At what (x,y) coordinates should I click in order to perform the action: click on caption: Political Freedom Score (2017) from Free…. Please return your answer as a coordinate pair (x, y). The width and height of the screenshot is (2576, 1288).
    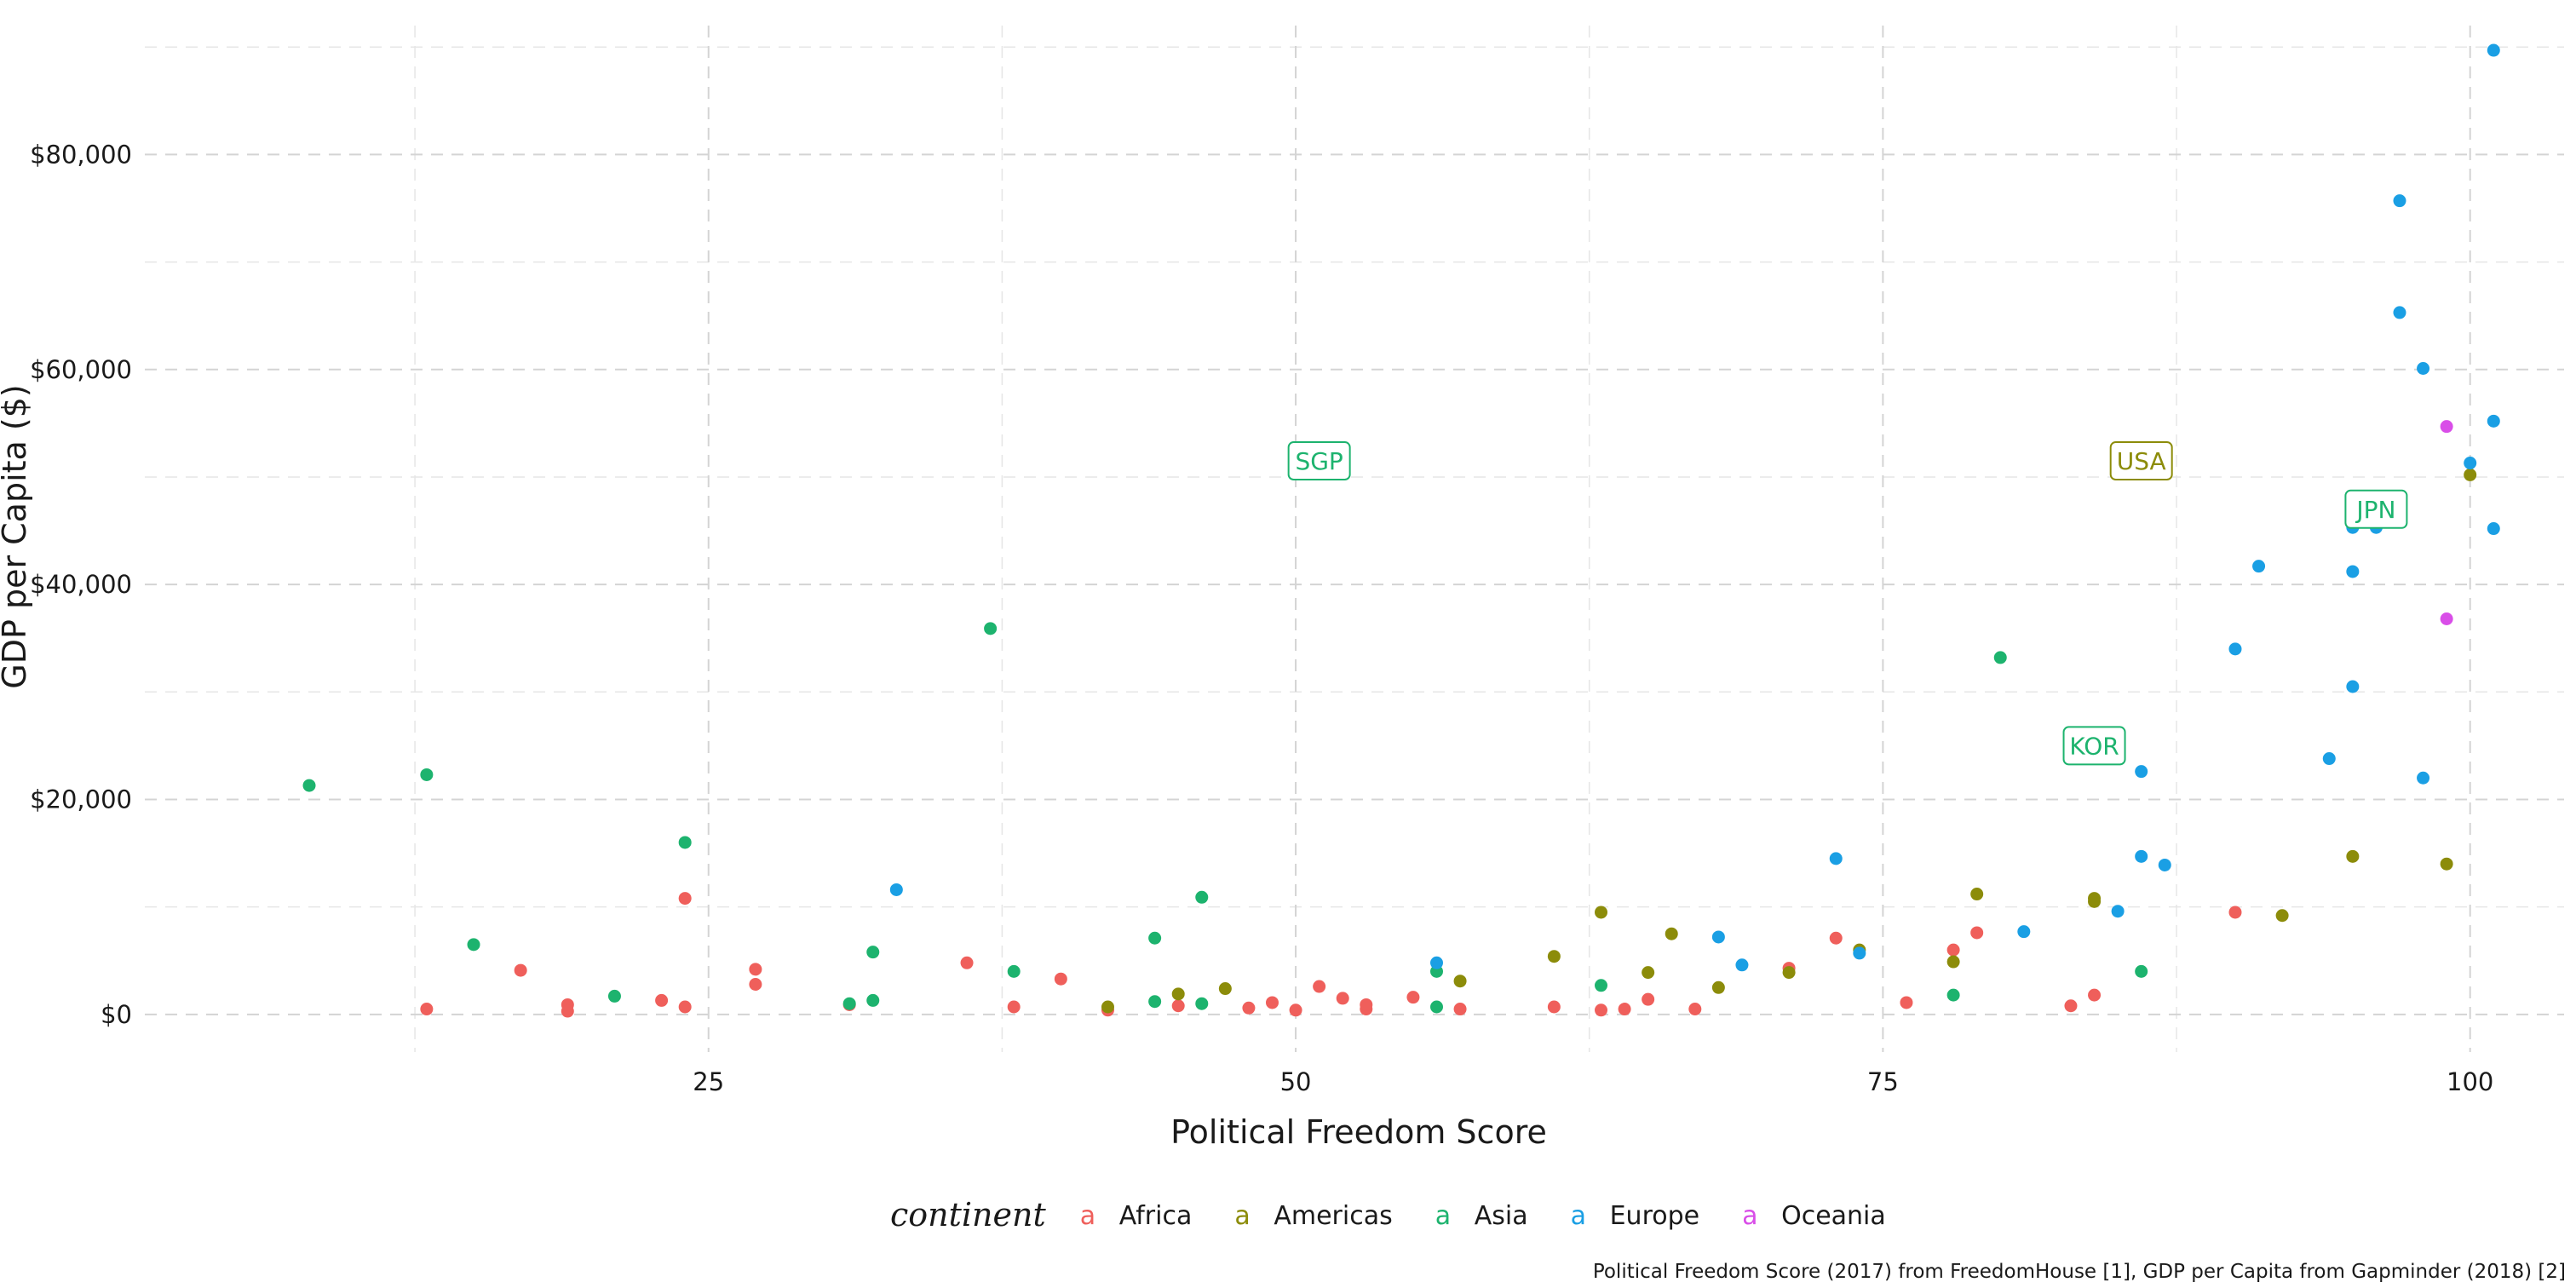
    Looking at the image, I should click on (2079, 1272).